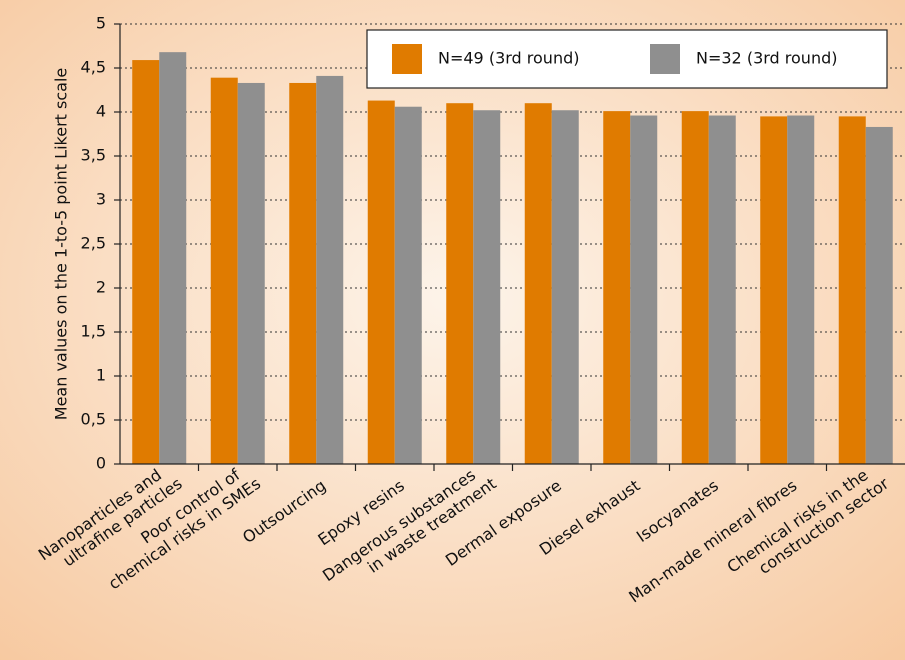  What do you see at coordinates (93, 331) in the screenshot?
I see `y-tick-label: 1,5` at bounding box center [93, 331].